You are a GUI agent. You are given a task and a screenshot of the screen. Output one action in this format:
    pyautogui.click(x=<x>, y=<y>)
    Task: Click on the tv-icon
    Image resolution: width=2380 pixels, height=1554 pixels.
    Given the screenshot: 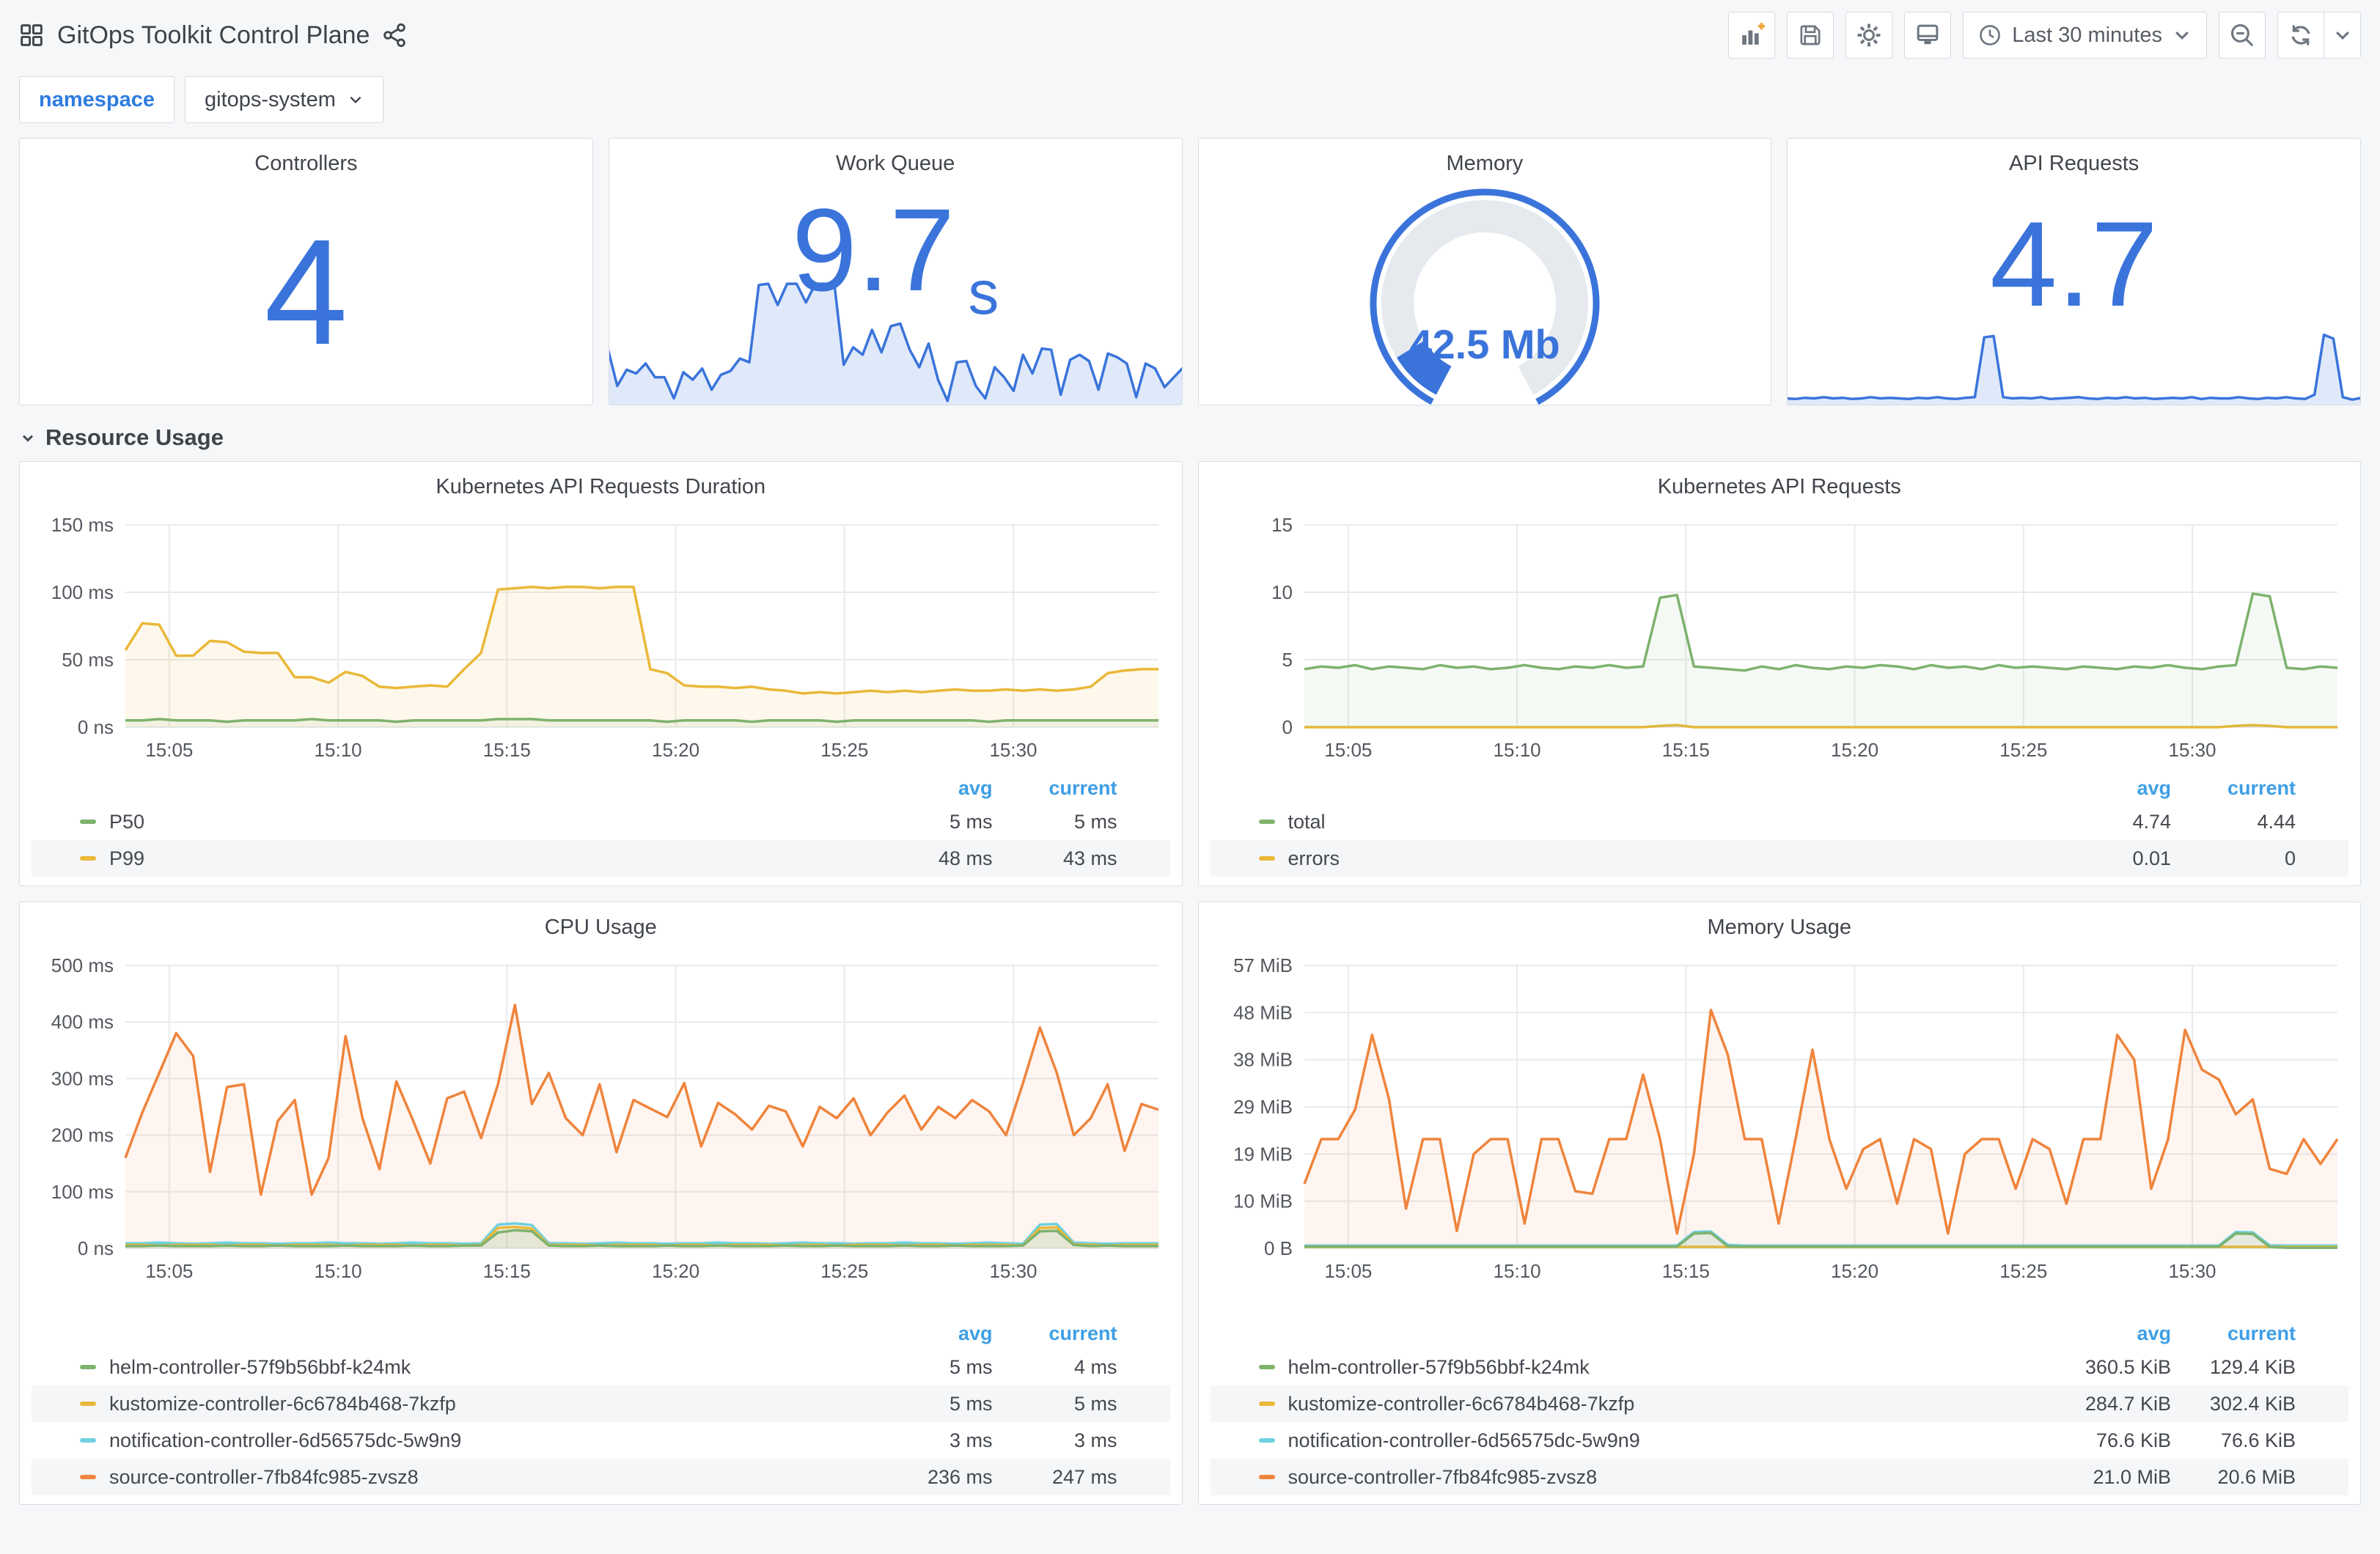 What is the action you would take?
    pyautogui.click(x=1928, y=34)
    